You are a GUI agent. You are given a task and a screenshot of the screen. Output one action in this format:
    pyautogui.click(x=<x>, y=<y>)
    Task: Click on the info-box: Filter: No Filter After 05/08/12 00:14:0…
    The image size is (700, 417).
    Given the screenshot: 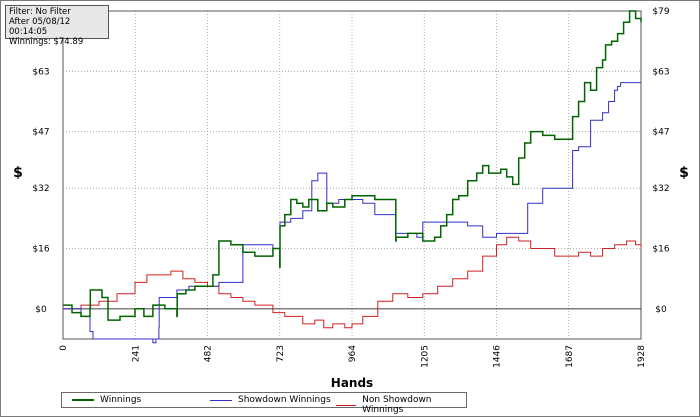 What is the action you would take?
    pyautogui.click(x=57, y=26)
    